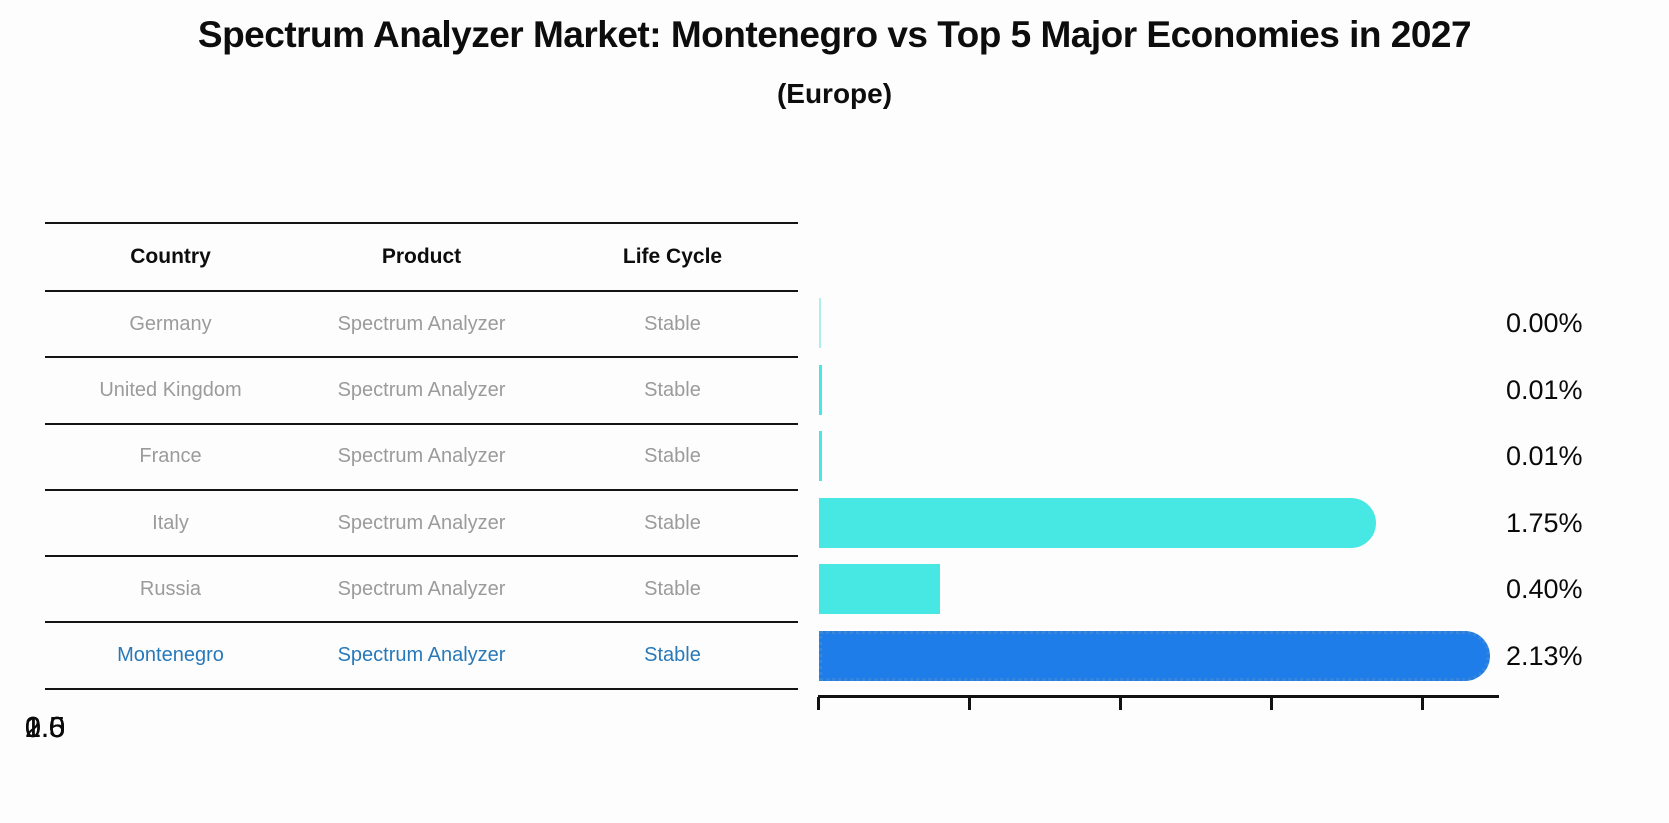 This screenshot has width=1669, height=823. Describe the element at coordinates (170, 323) in the screenshot. I see `cell-country: Germany` at that location.